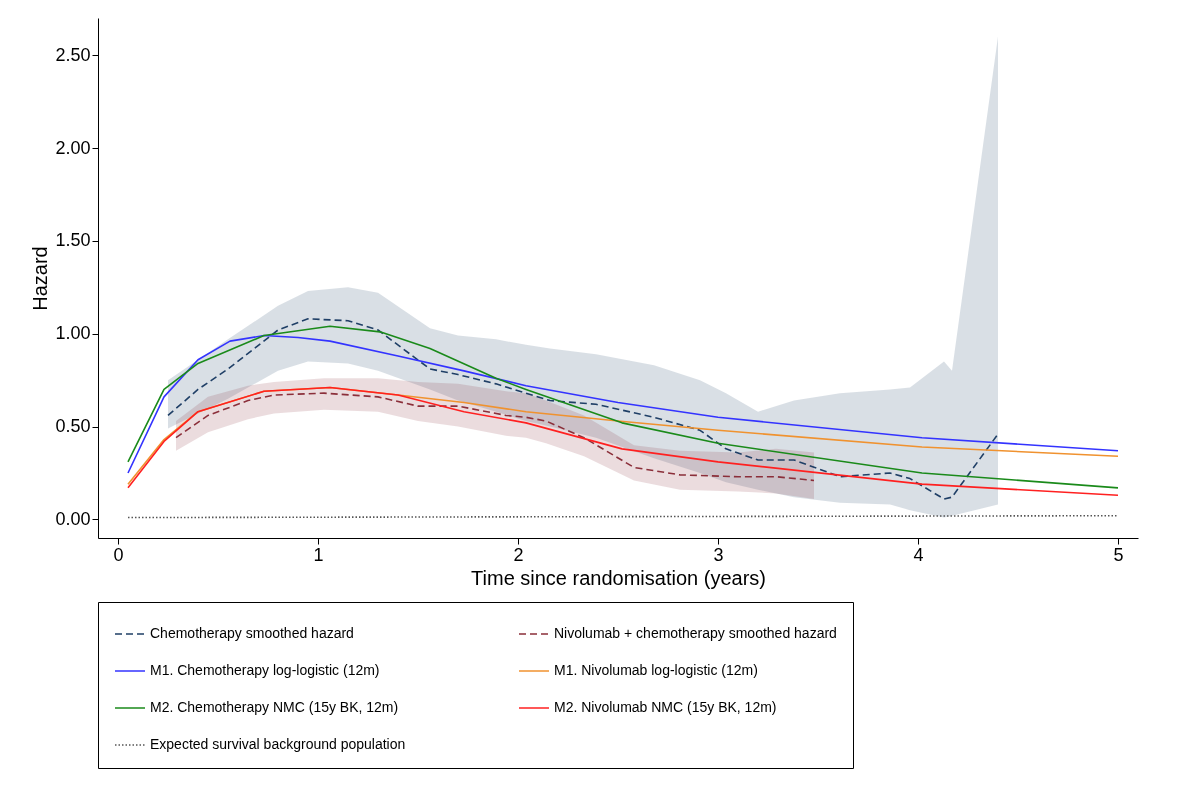 This screenshot has height=812, width=1196. I want to click on line-series, so click(495, 437).